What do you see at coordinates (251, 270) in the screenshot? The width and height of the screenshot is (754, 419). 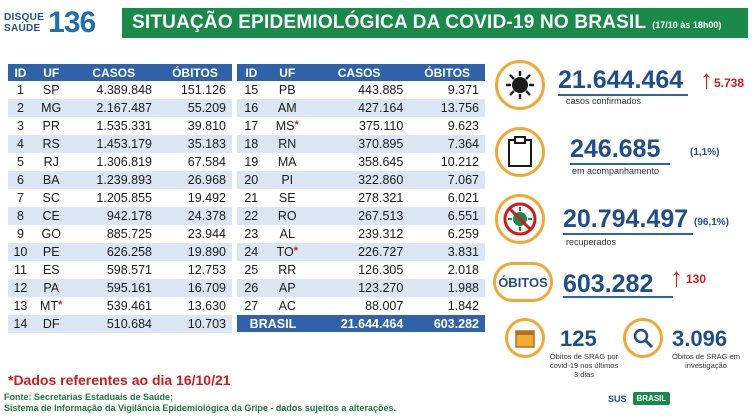 I see `cell-id: 25` at bounding box center [251, 270].